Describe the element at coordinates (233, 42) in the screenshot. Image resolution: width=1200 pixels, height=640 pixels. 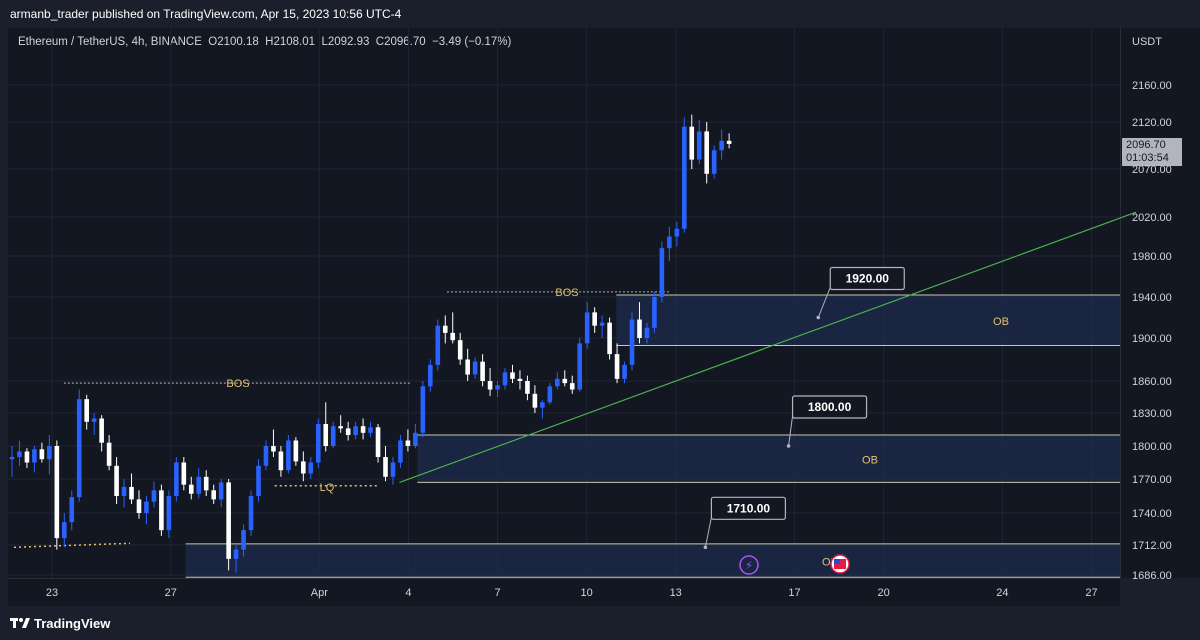
I see `open-value: O2100.18` at that location.